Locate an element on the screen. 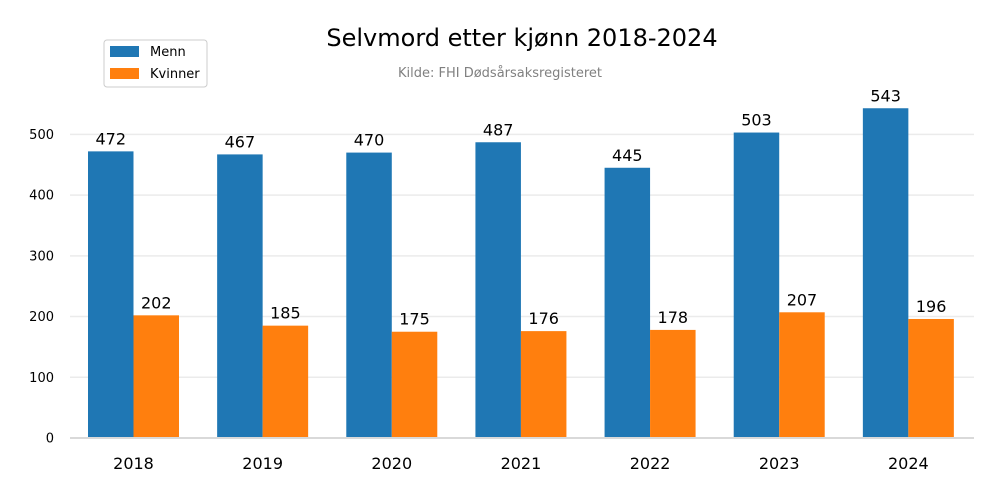 The height and width of the screenshot is (500, 1000). data-label: 487 is located at coordinates (498, 129).